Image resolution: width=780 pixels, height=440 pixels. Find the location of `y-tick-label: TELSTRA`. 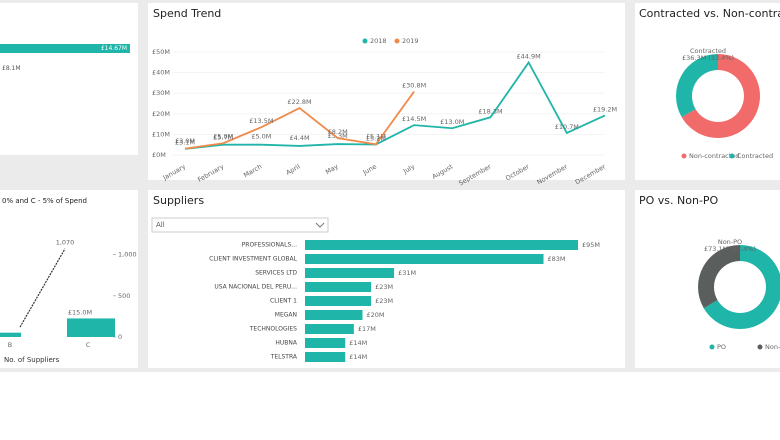

y-tick-label: TELSTRA is located at coordinates (284, 357).